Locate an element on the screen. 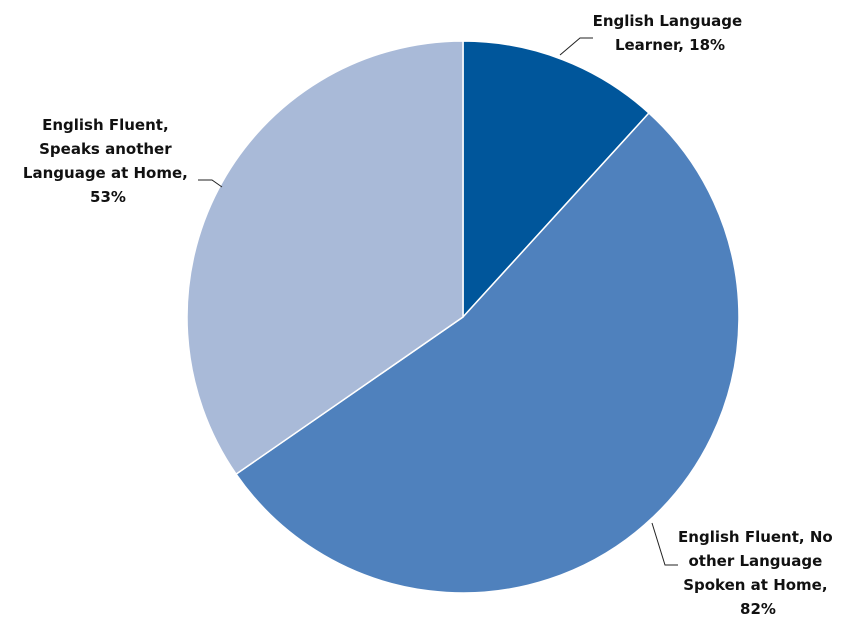  pie-slice-english-learner is located at coordinates (556, 179).